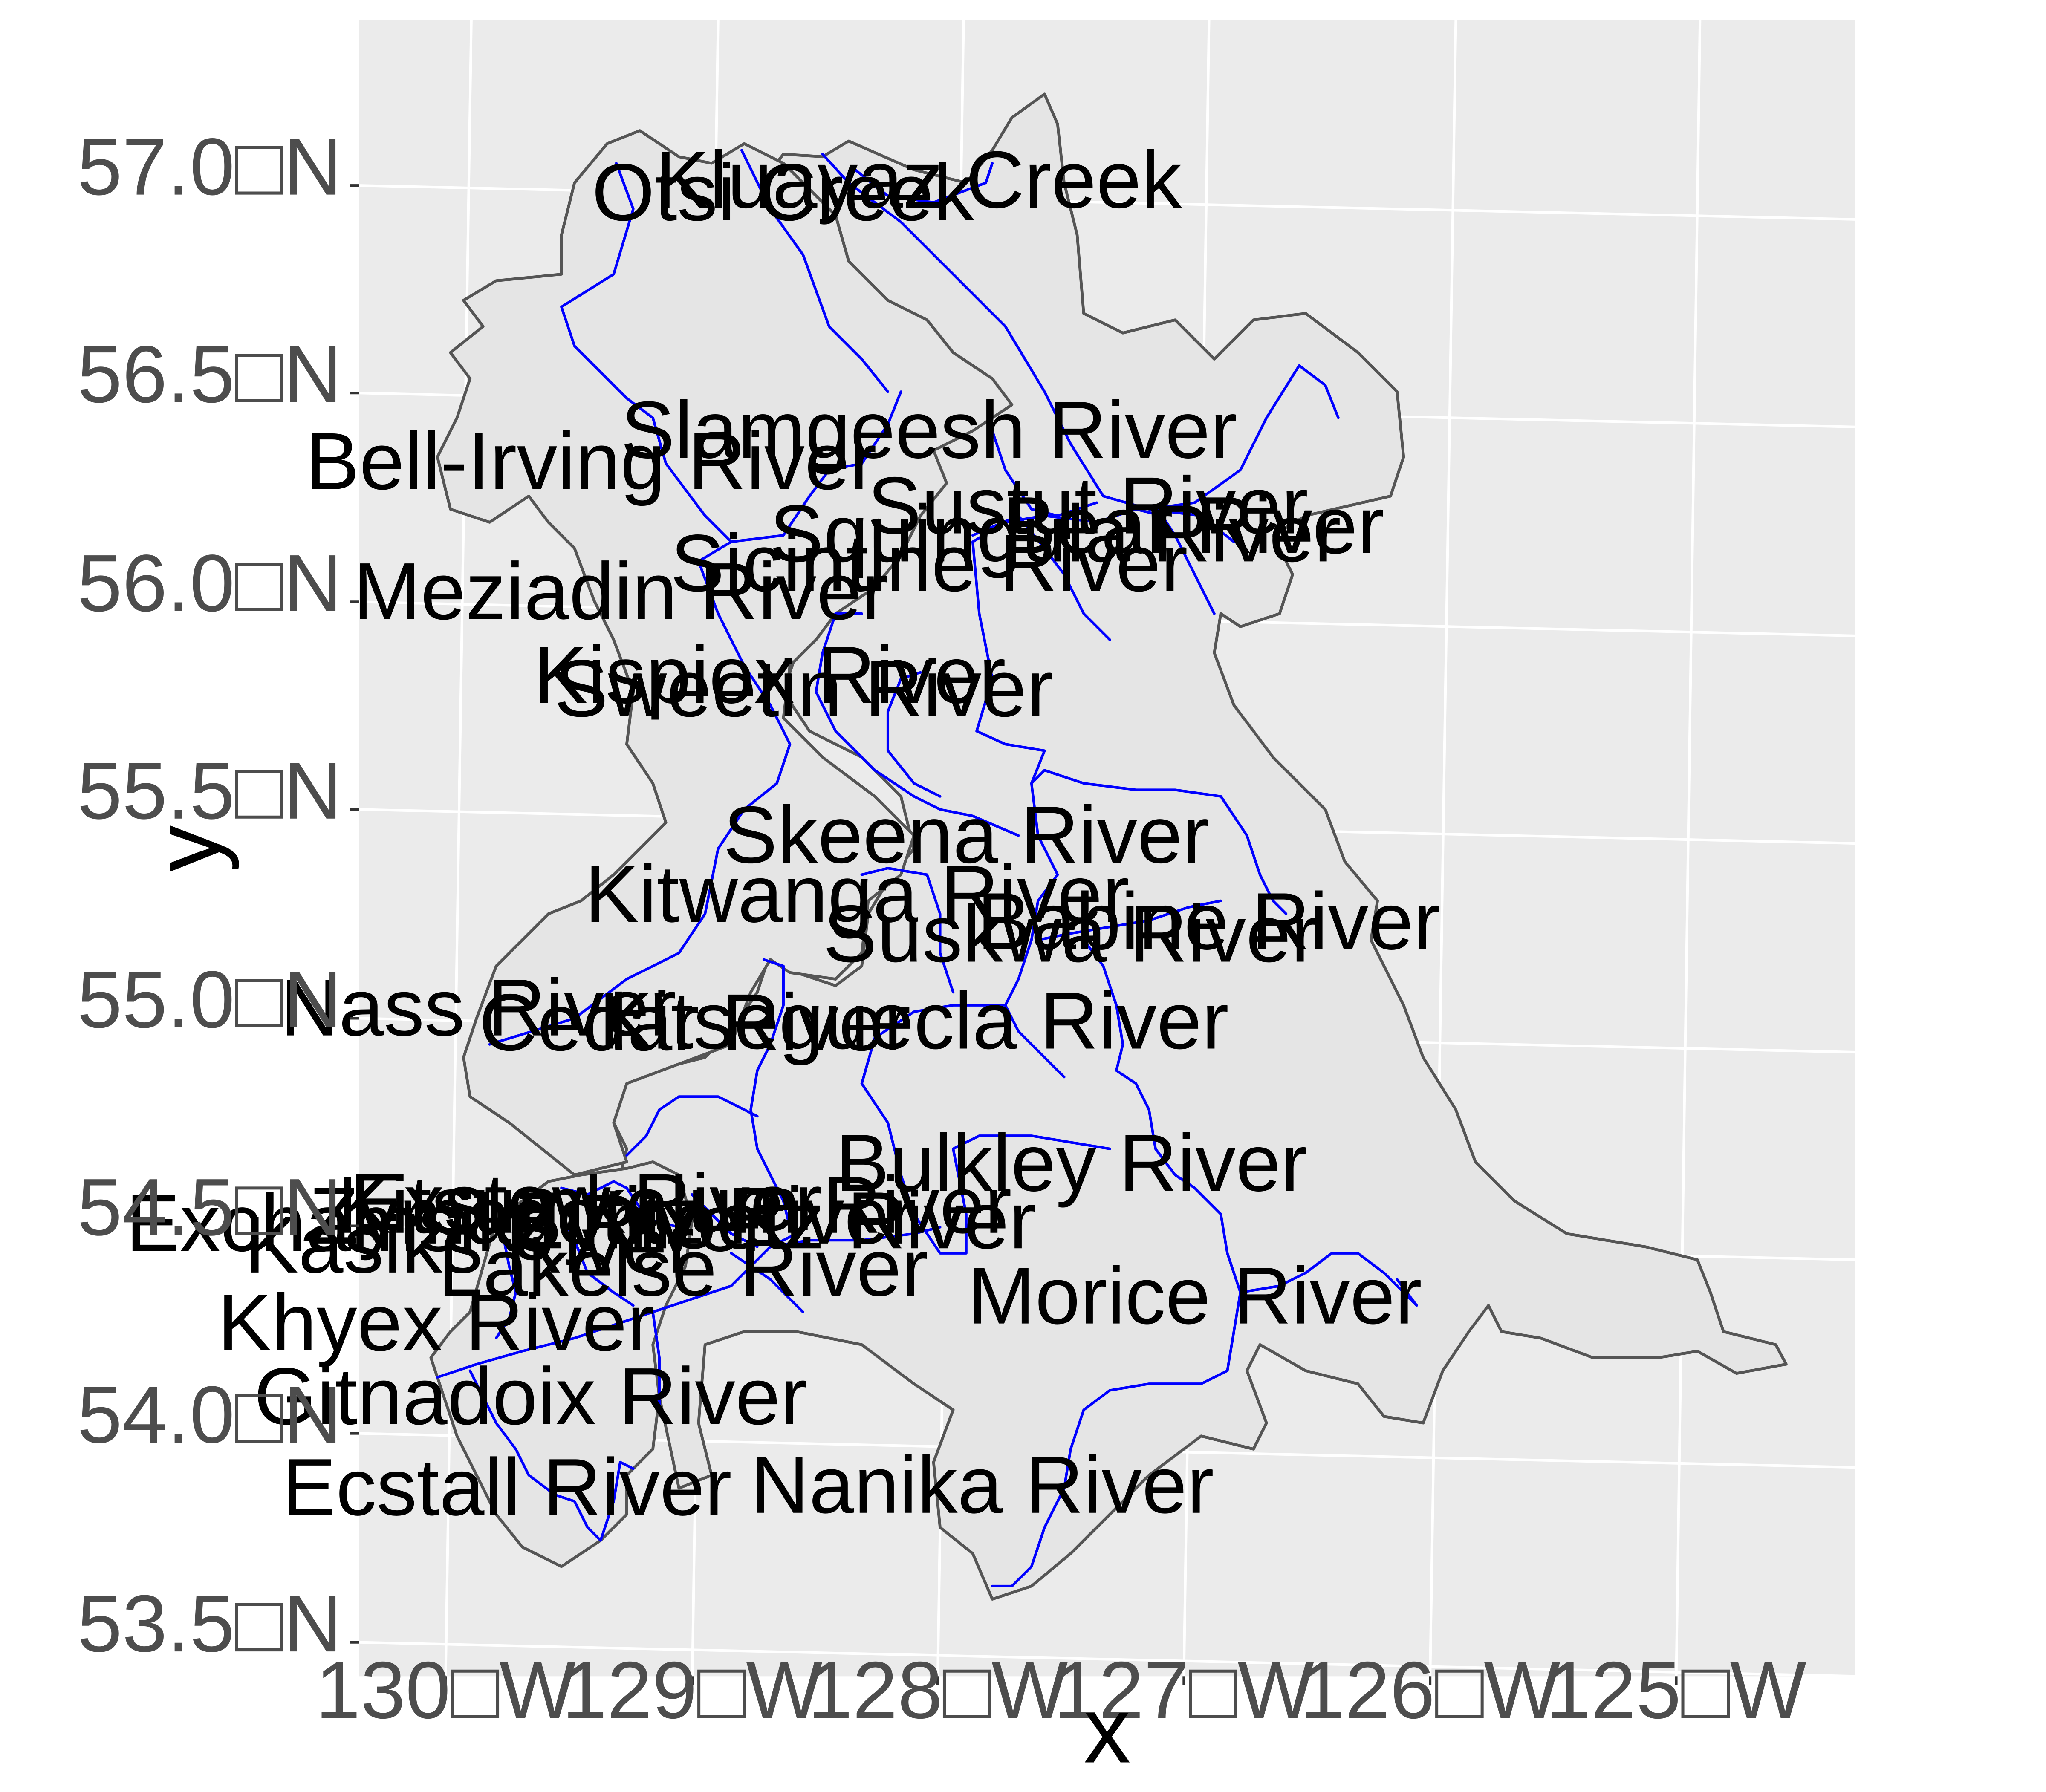  I want to click on x-tick-label: 126□W, so click(1430, 1690).